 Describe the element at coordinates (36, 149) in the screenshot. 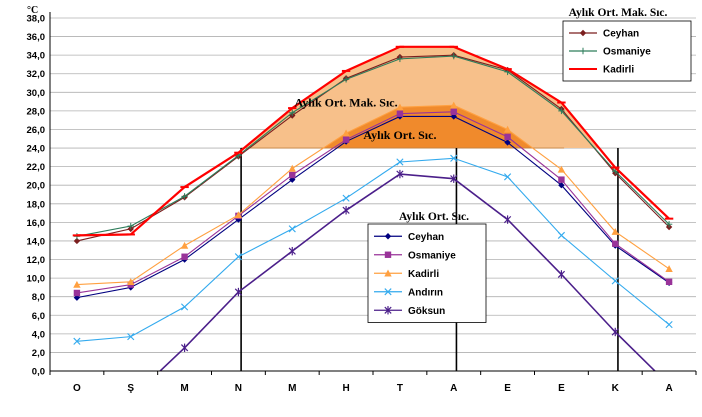

I see `y-tick-label: 24,0` at that location.